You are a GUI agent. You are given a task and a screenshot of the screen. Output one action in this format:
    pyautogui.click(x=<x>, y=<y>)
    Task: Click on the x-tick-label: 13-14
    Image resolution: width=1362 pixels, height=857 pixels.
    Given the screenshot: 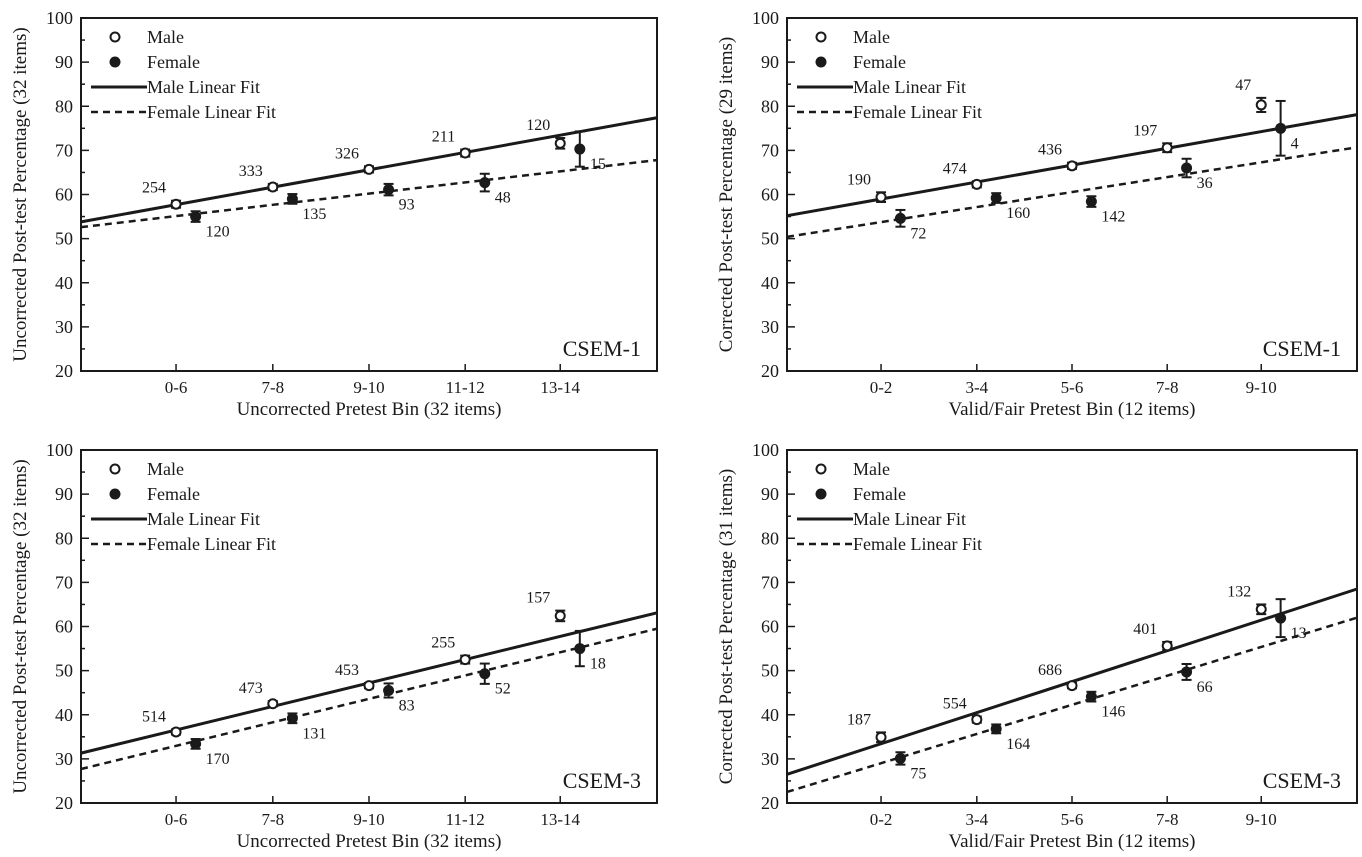 What is the action you would take?
    pyautogui.click(x=560, y=387)
    